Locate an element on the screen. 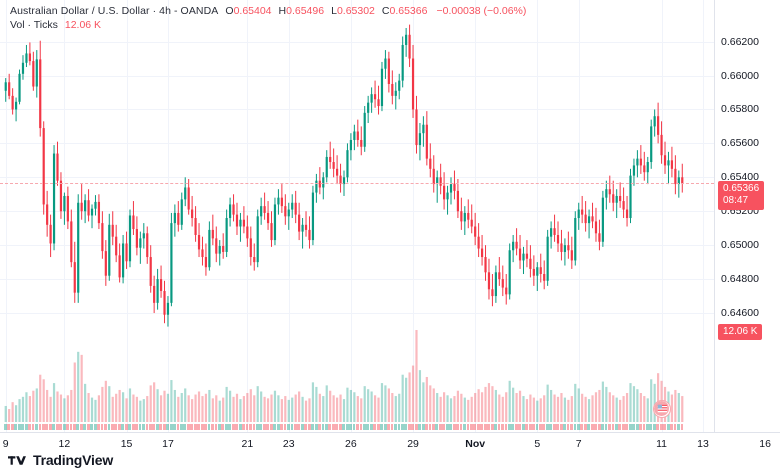 The image size is (780, 470). price-tick-label: 0.64600 is located at coordinates (740, 313).